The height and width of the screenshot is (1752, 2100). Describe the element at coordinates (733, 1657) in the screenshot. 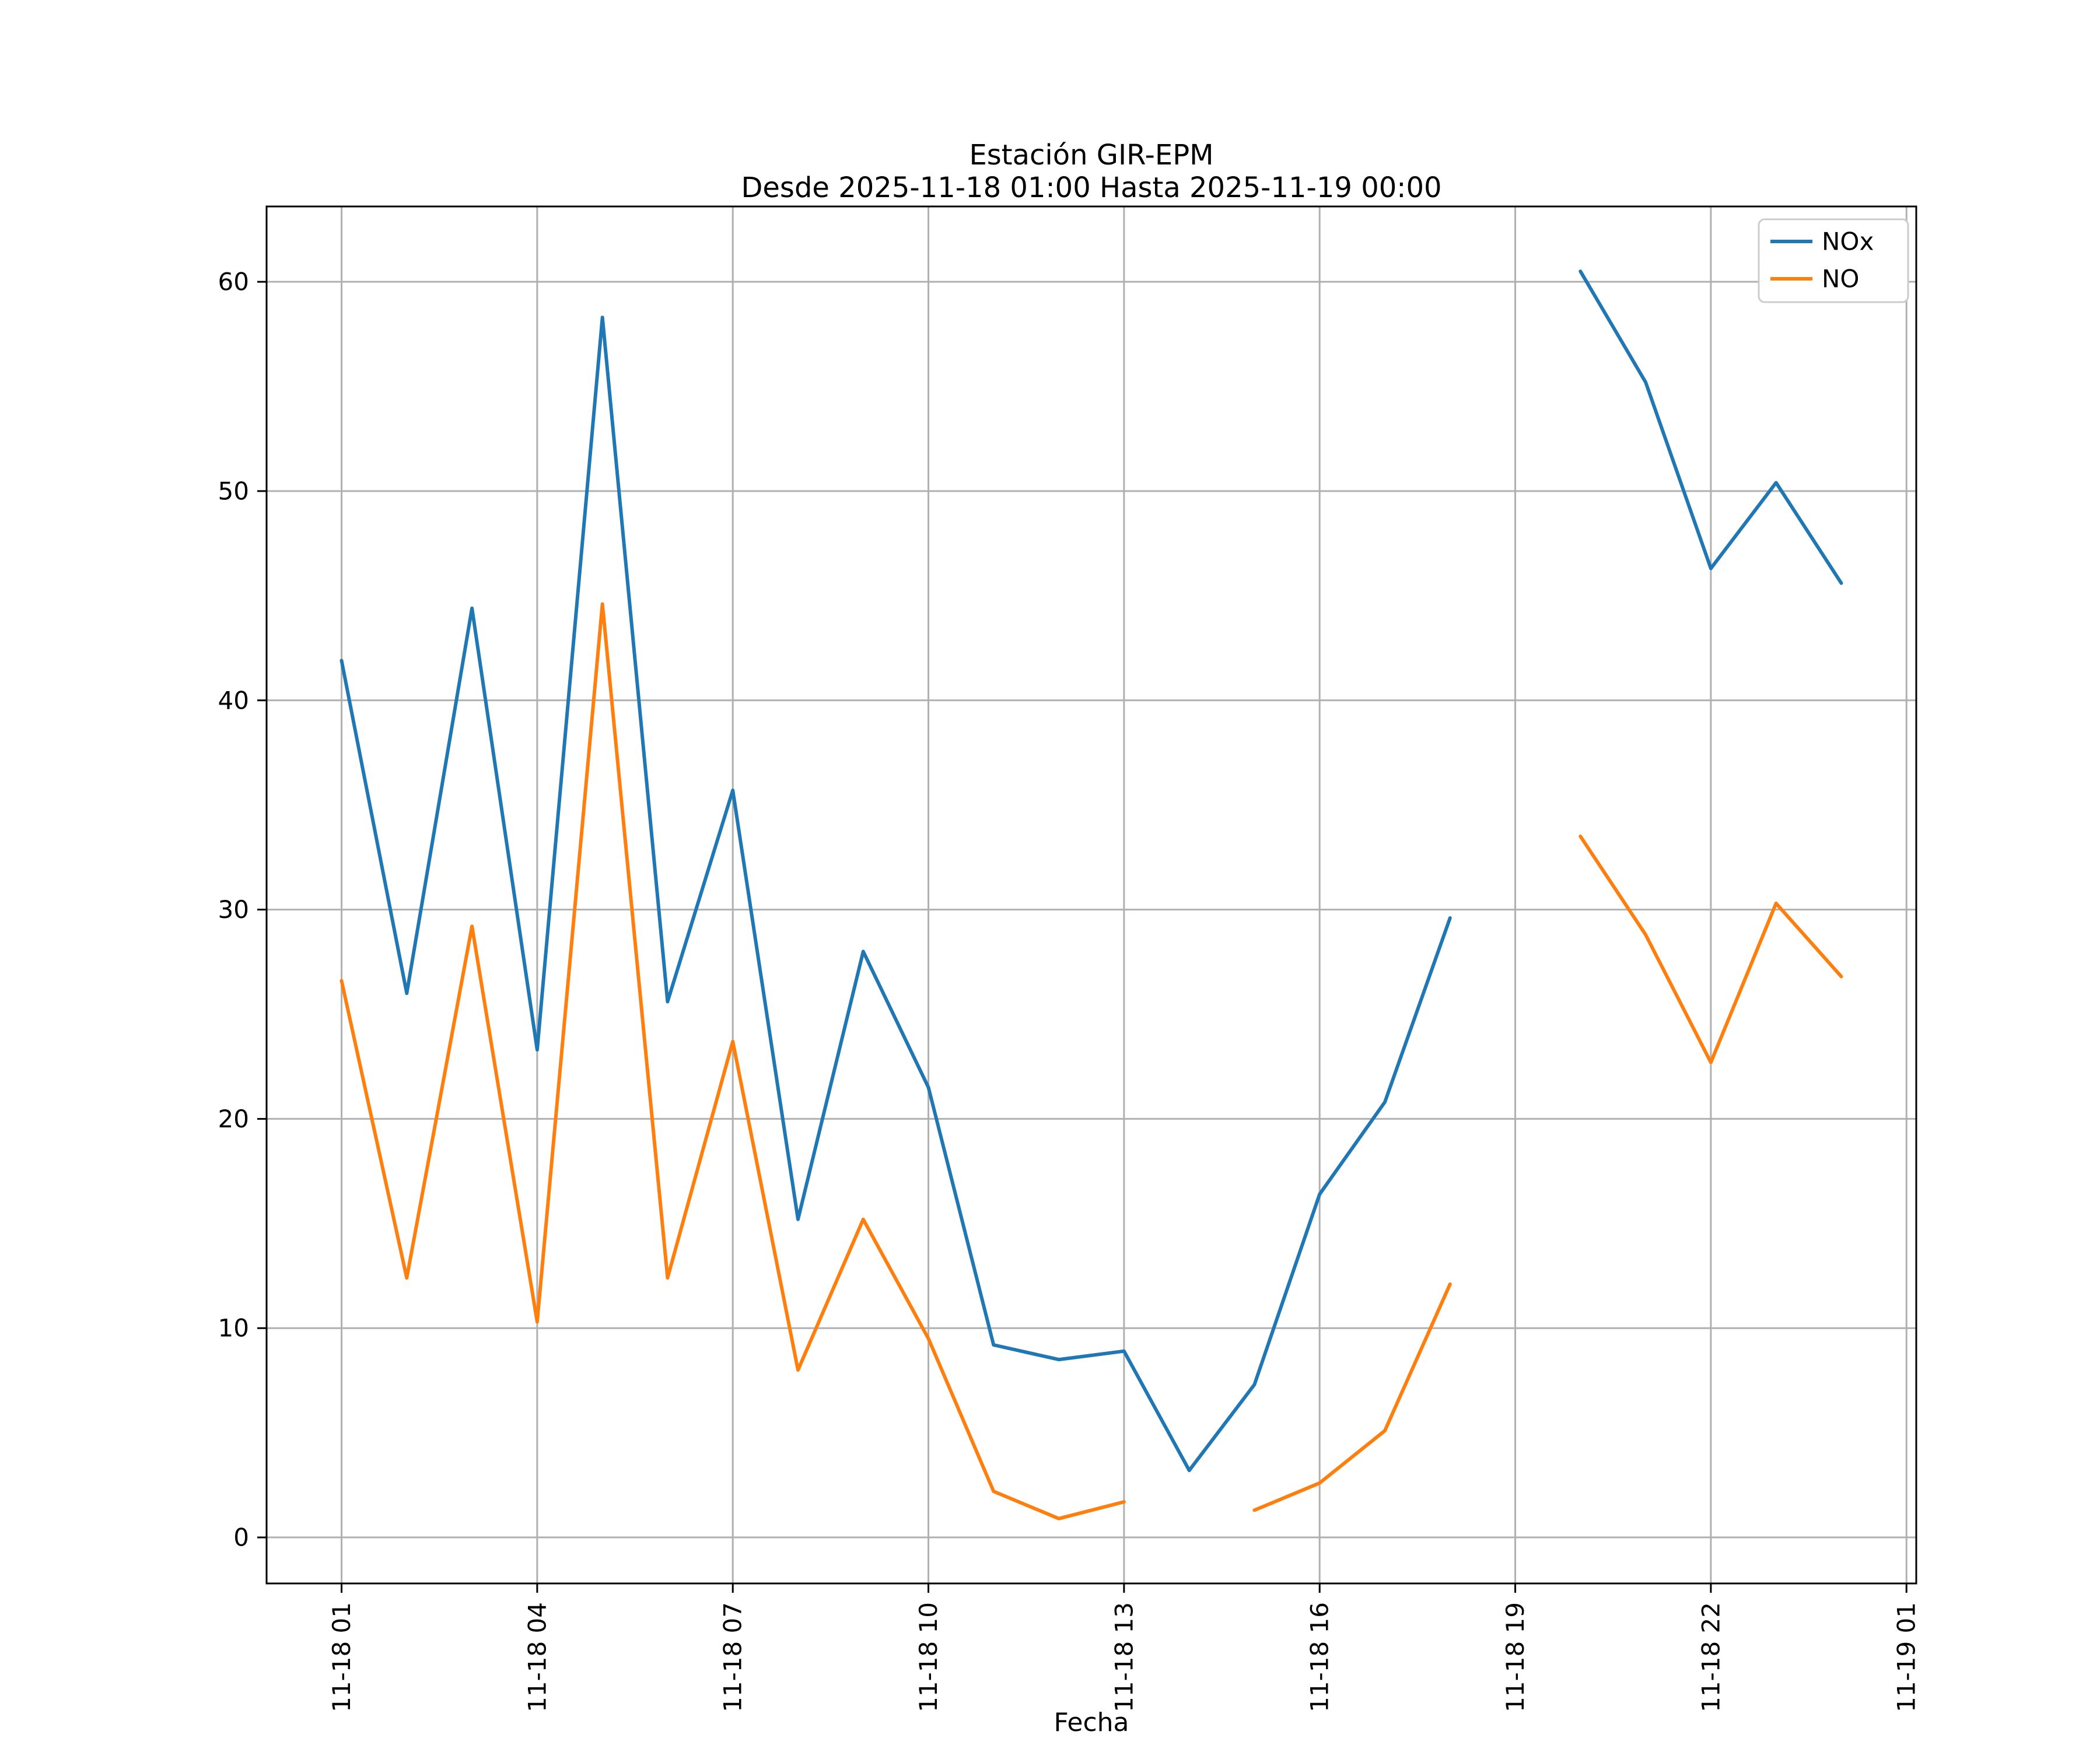

I see `x-tick-label: 11-18 07` at that location.